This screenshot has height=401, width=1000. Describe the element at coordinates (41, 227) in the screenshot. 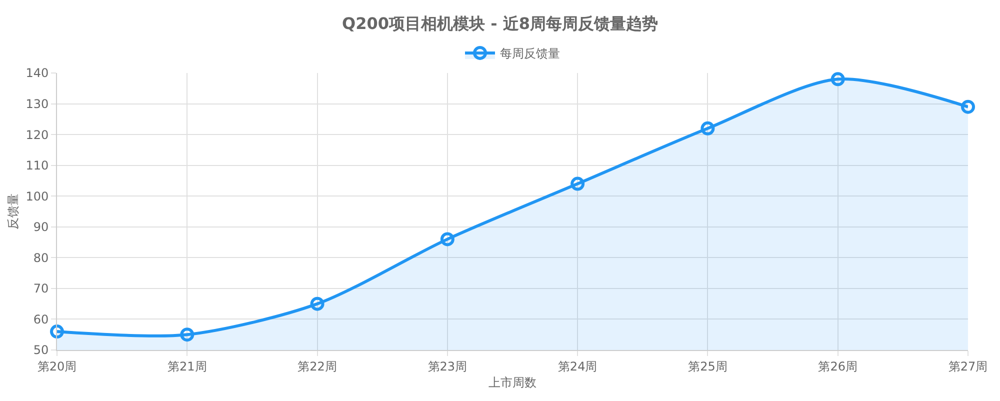

I see `y-tick-label: 90` at that location.